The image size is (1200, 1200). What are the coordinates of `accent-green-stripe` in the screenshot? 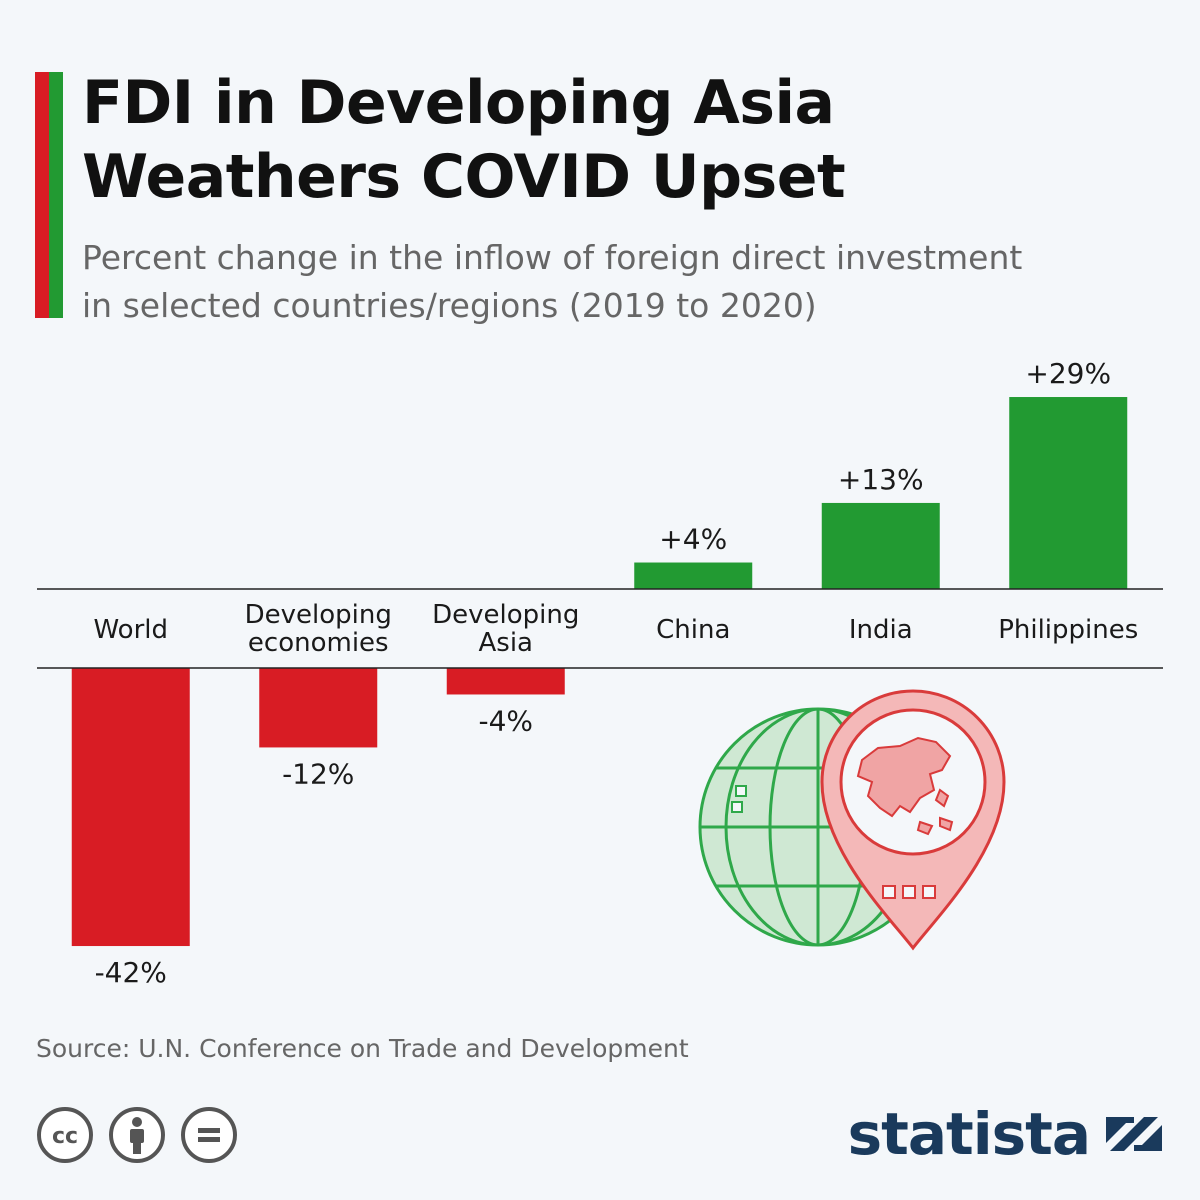 It's located at (56, 195).